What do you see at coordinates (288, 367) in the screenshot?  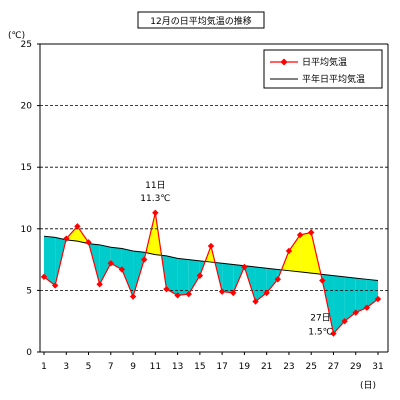 I see `x-tick-label: 23` at bounding box center [288, 367].